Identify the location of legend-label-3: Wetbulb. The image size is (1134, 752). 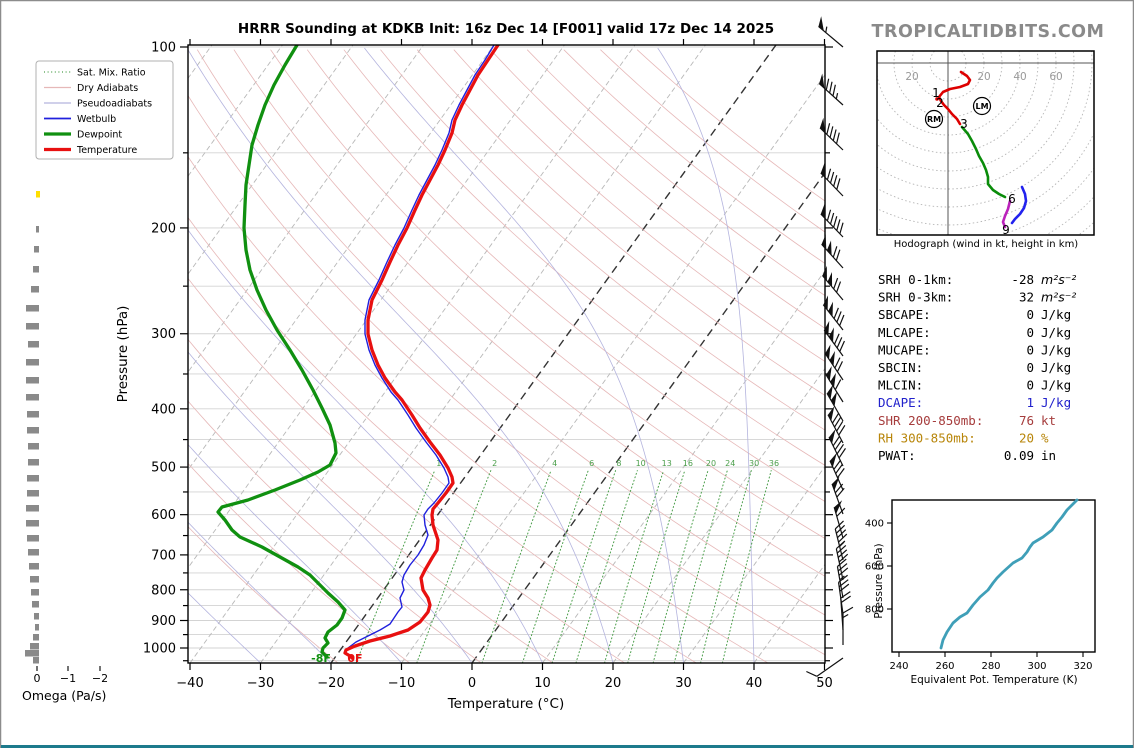
(96, 119).